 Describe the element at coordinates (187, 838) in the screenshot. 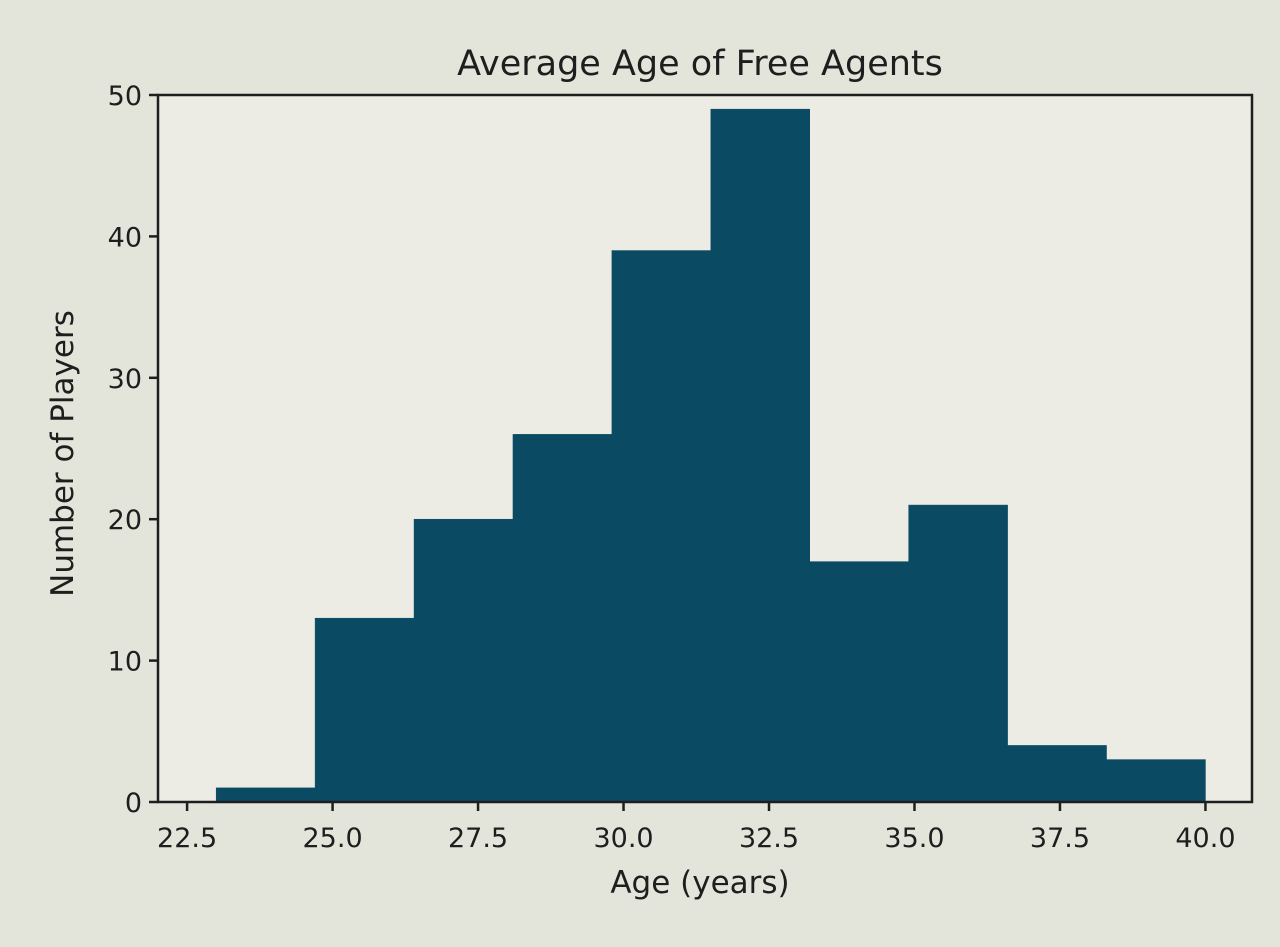

I see `x-tick-label: 22.5` at that location.